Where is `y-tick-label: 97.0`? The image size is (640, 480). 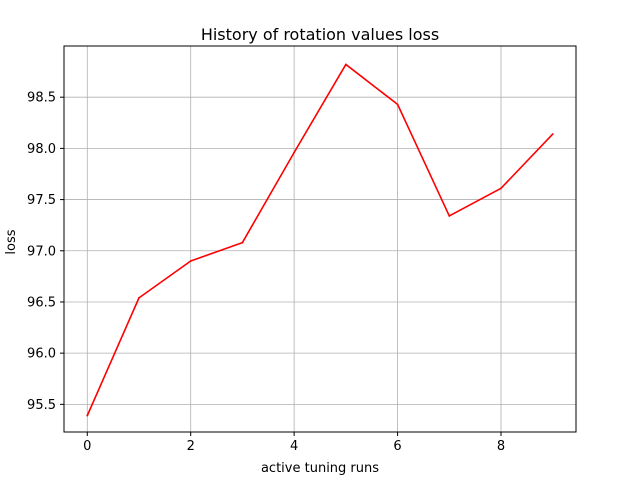 y-tick-label: 97.0 is located at coordinates (41, 251).